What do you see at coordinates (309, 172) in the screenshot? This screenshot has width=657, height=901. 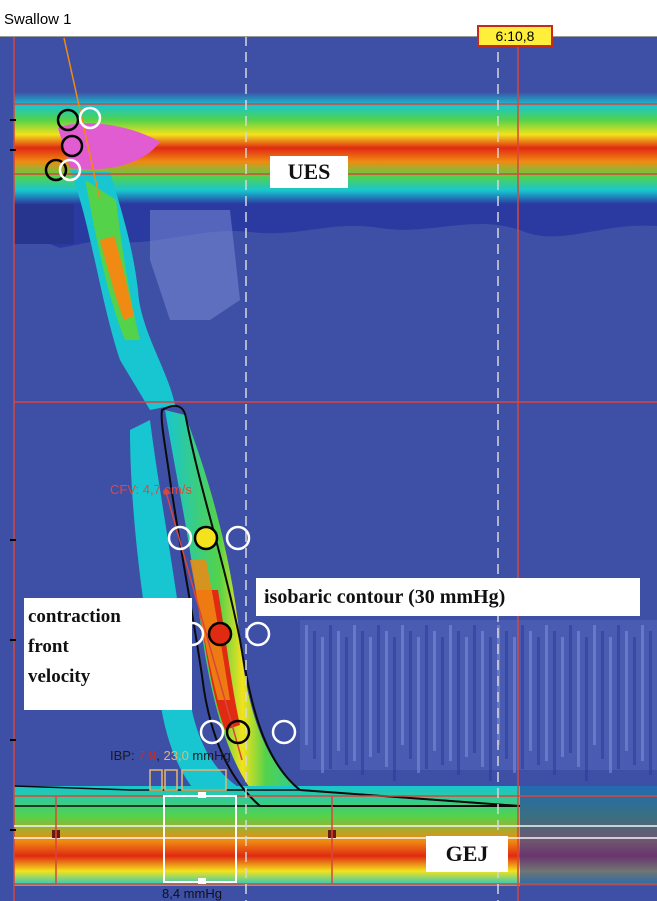 I see `ues-label: UES` at bounding box center [309, 172].